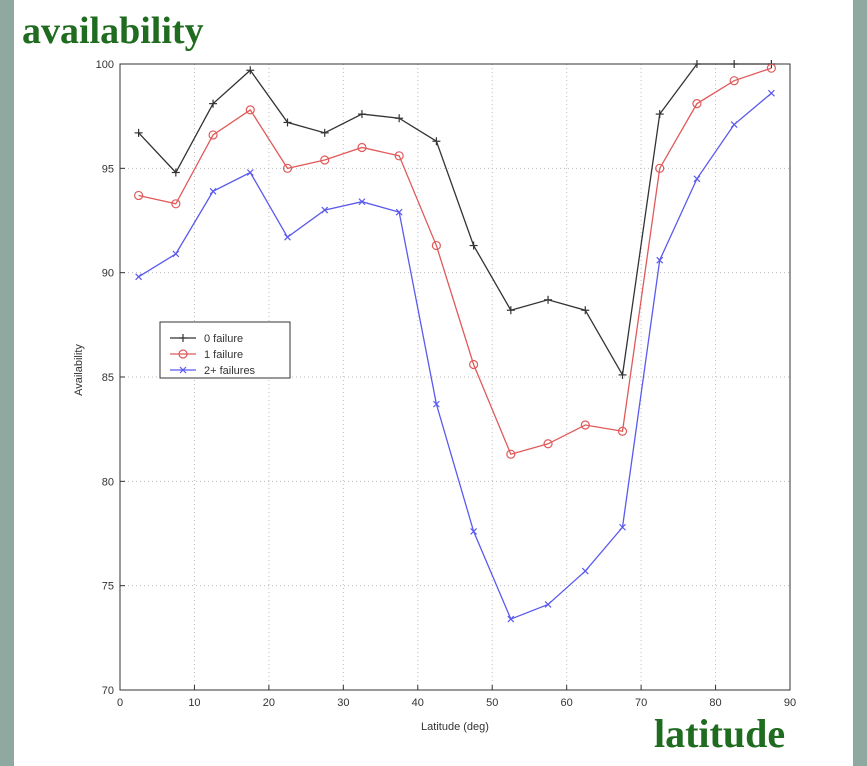 This screenshot has height=766, width=867. What do you see at coordinates (194, 703) in the screenshot?
I see `x-tick-label: 10` at bounding box center [194, 703].